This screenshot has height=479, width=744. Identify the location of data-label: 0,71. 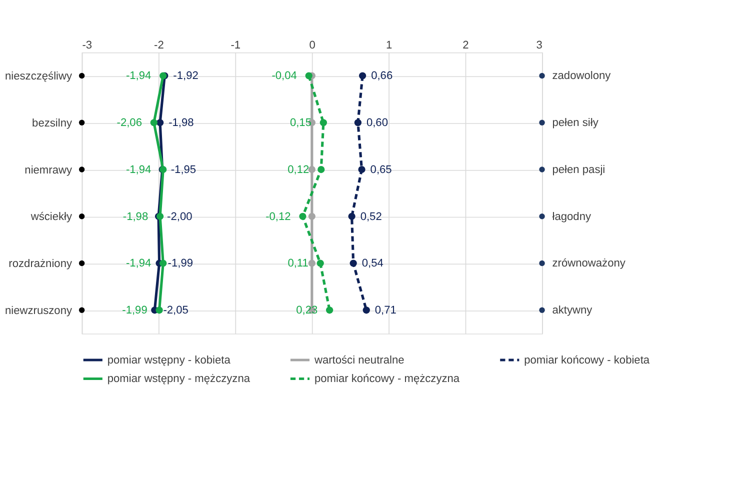
(385, 310).